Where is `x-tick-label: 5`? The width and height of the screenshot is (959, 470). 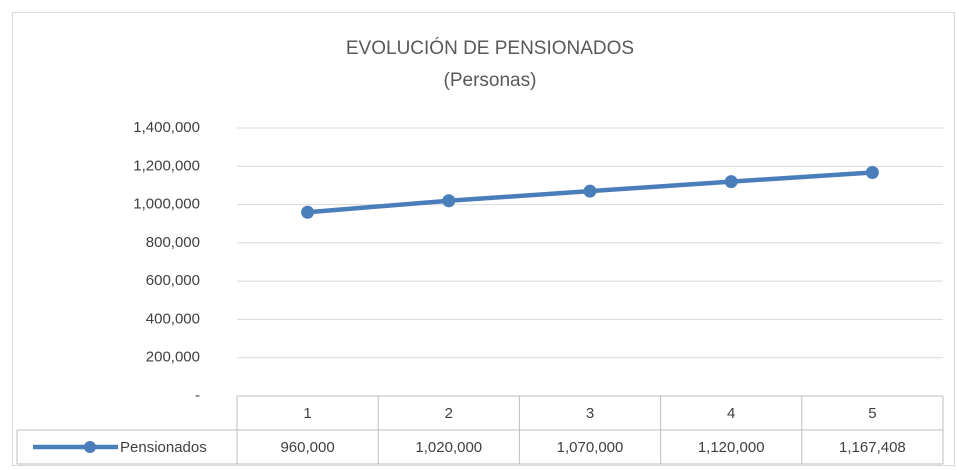
x-tick-label: 5 is located at coordinates (872, 413).